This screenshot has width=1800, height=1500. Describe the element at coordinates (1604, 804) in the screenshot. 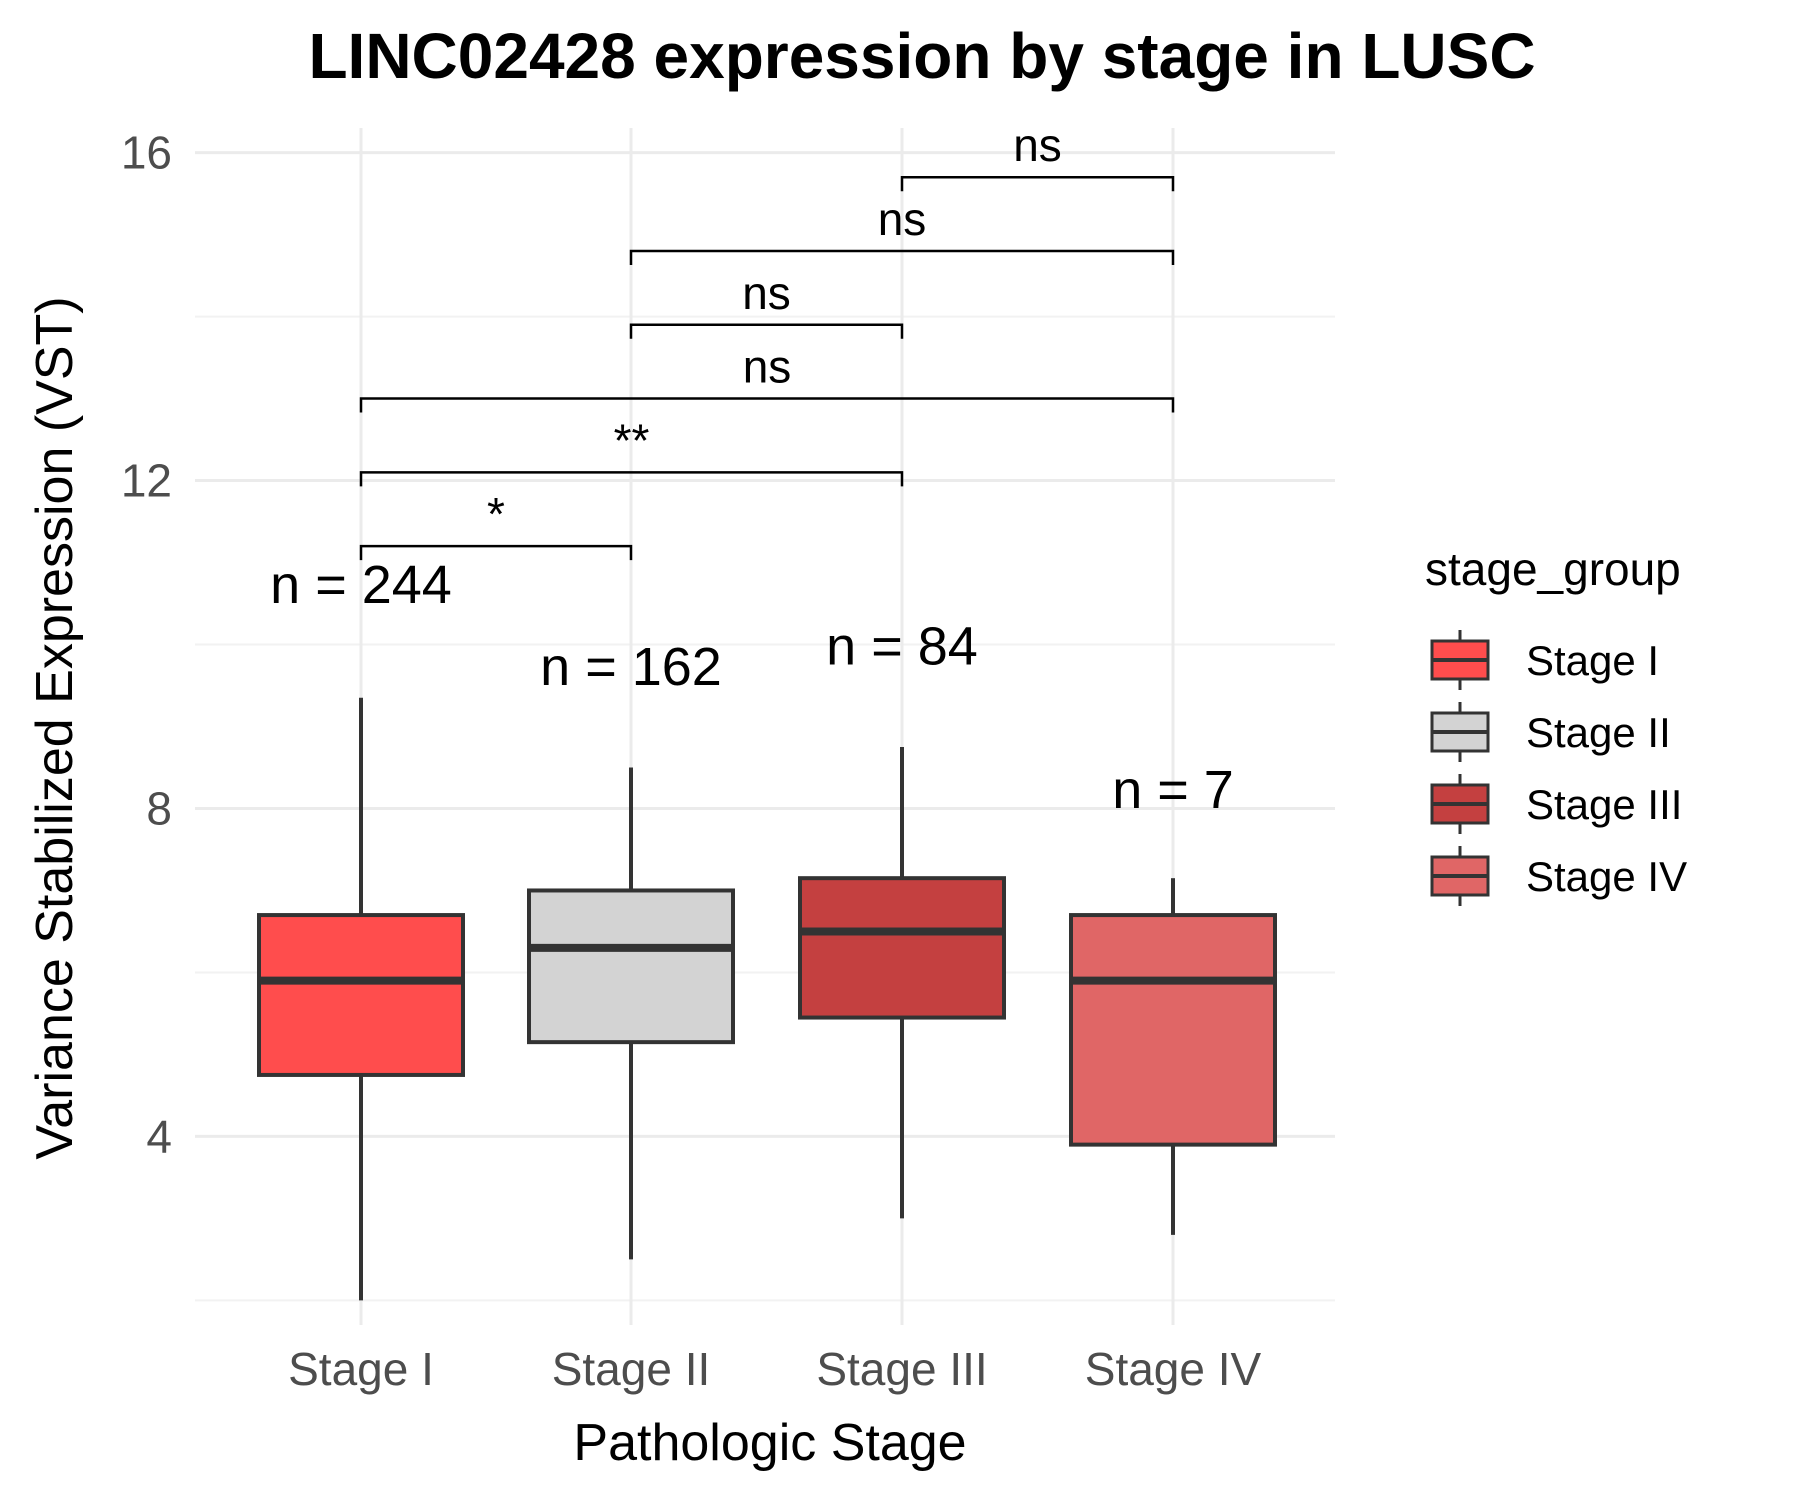

I see `legend-label: Stage III` at that location.